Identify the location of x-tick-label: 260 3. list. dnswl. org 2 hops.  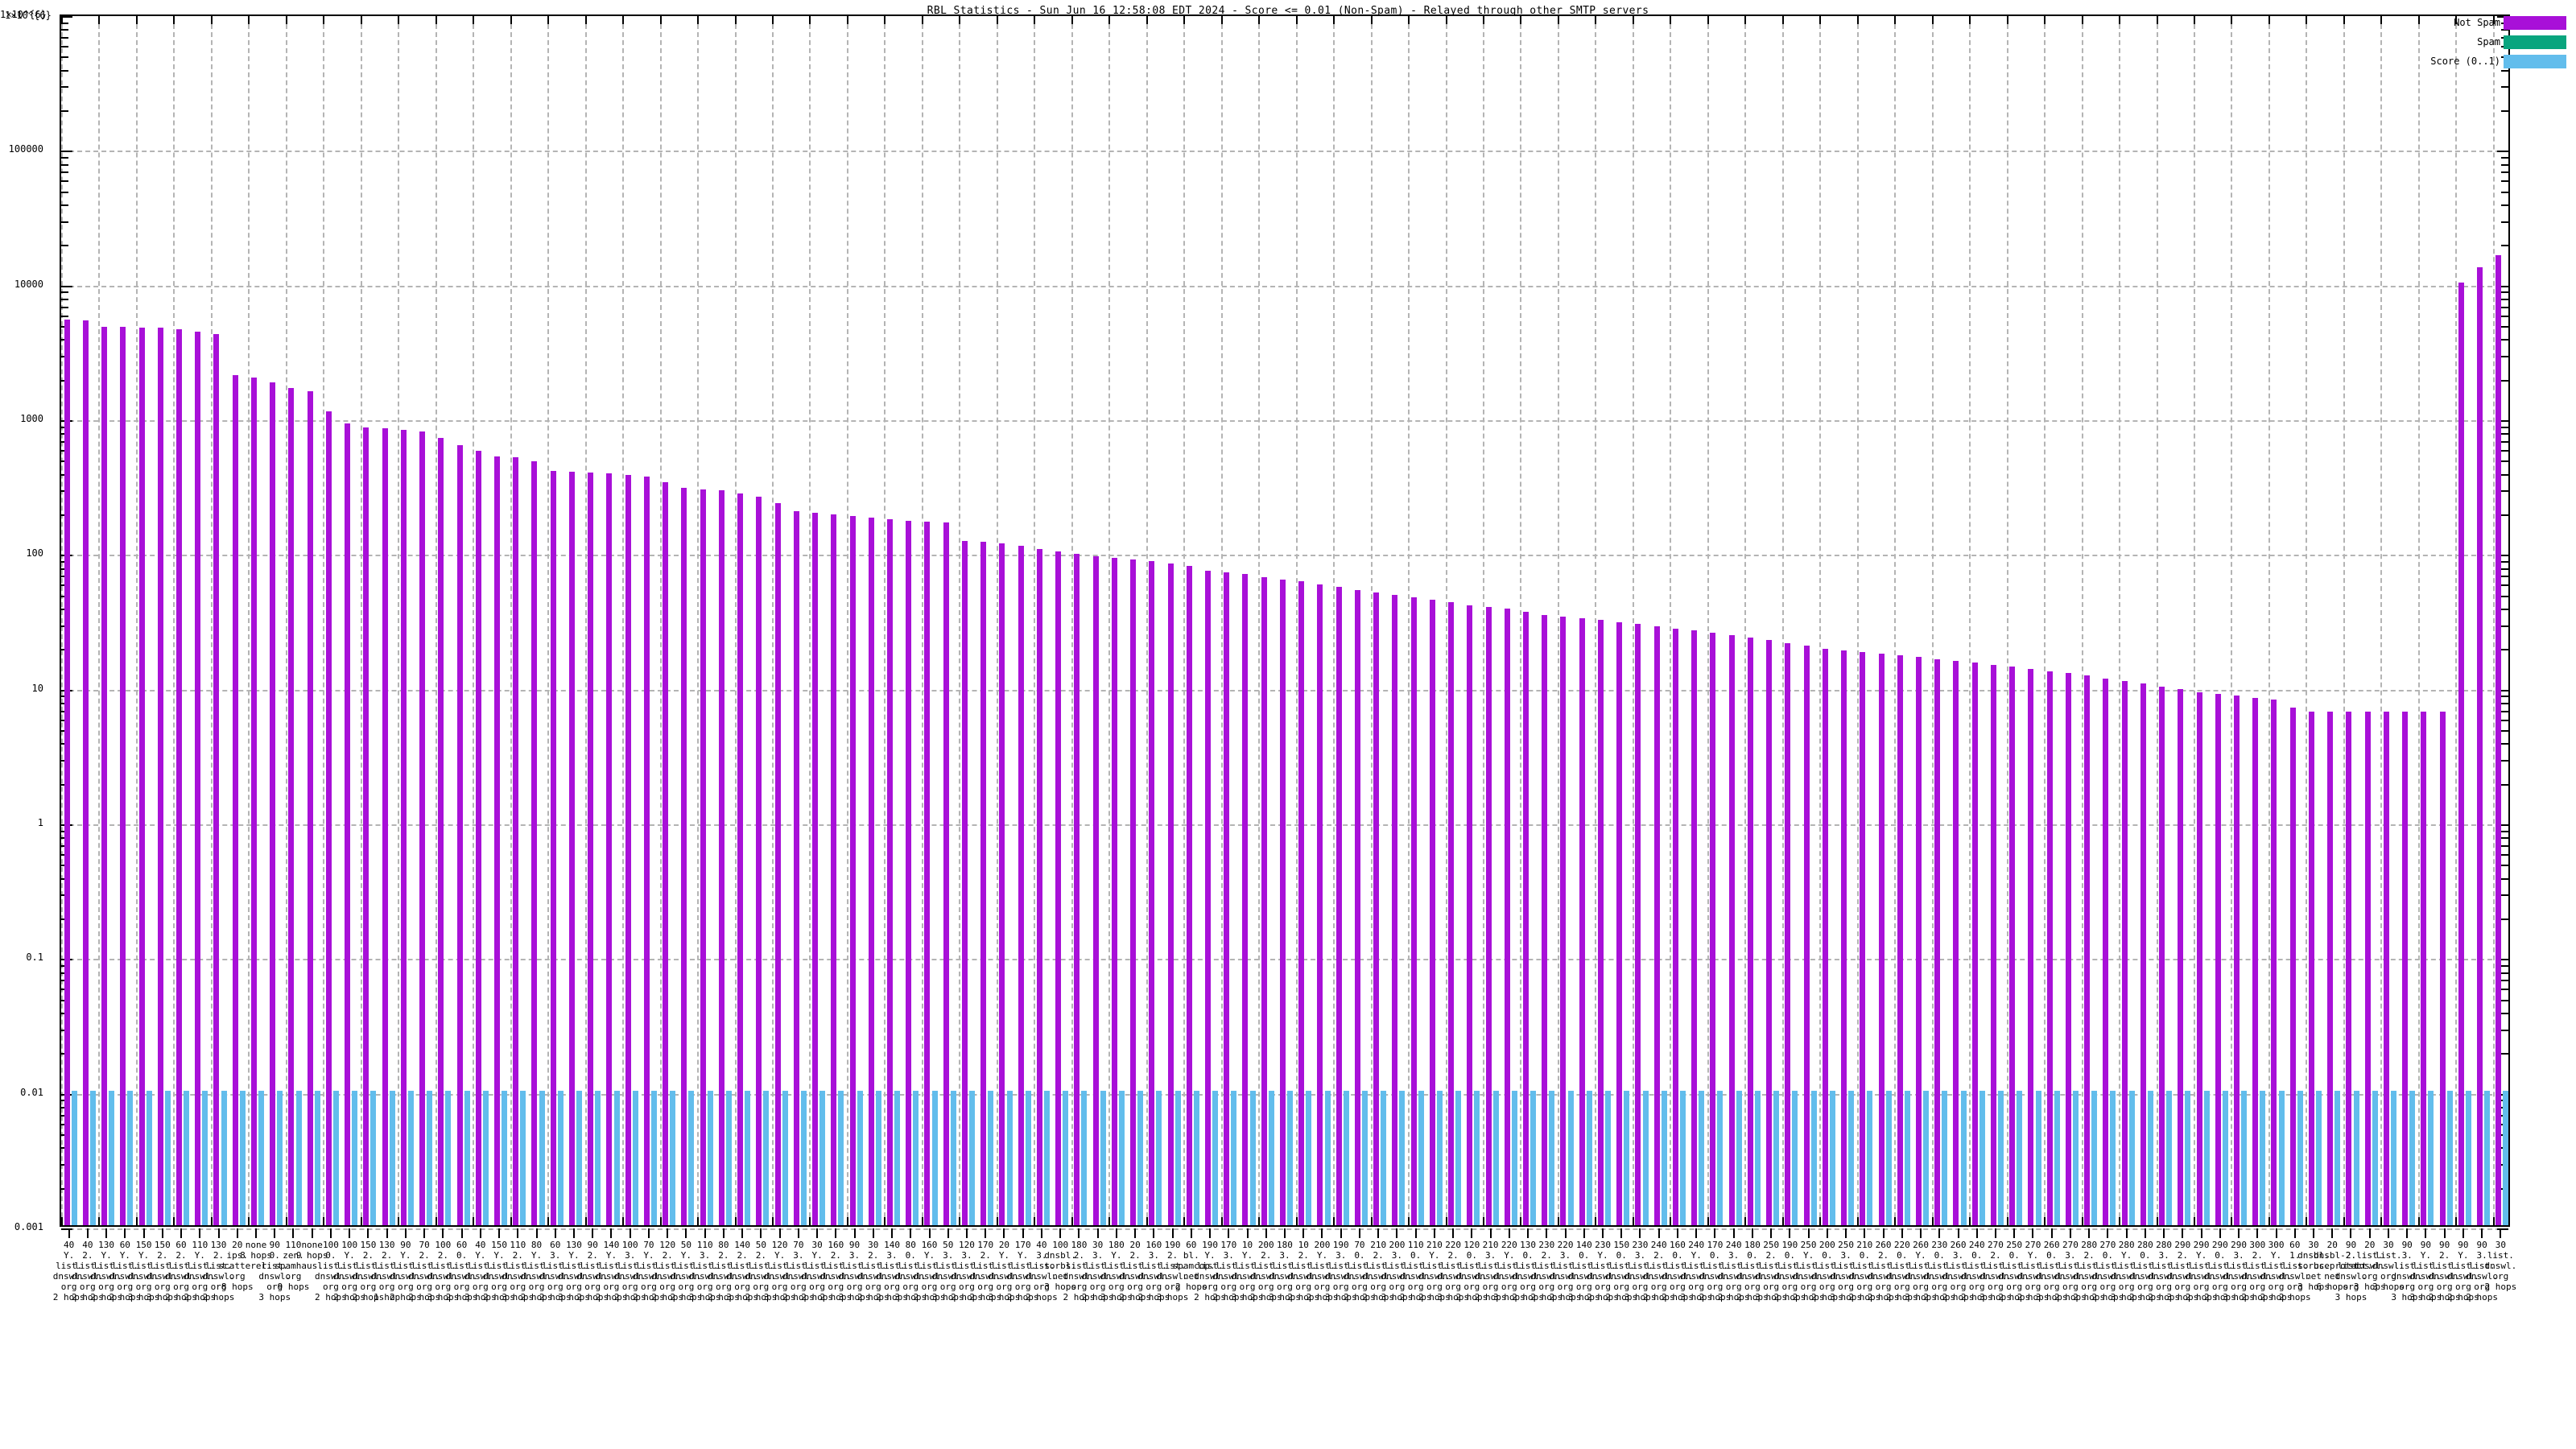
(1958, 1271).